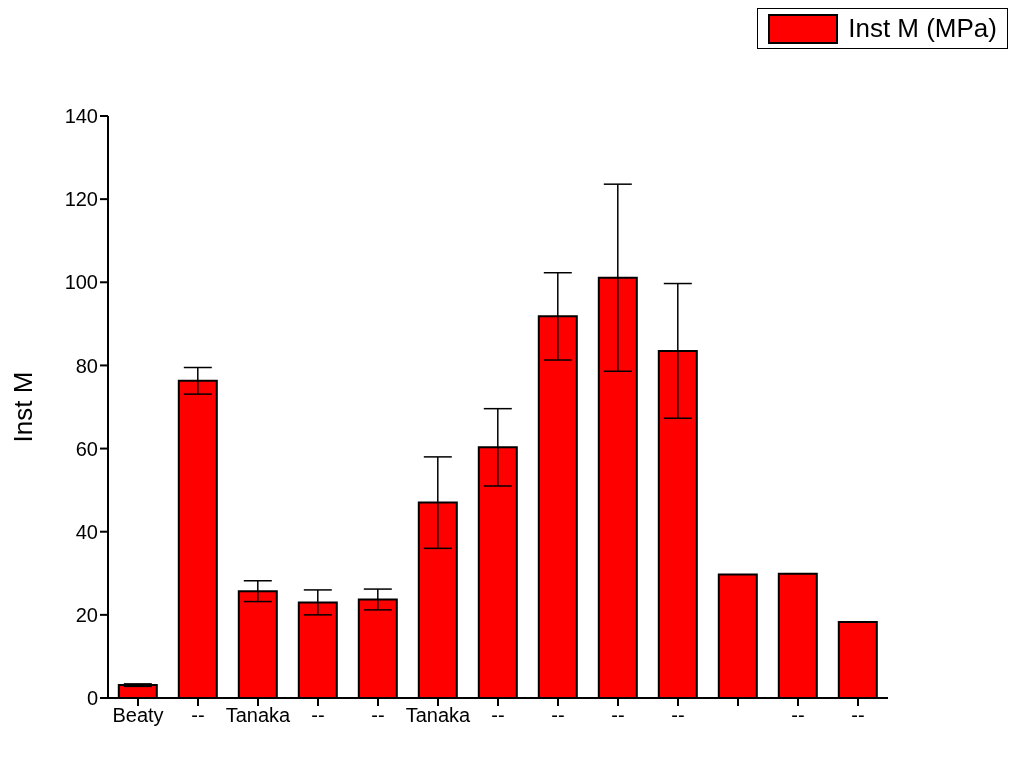 This screenshot has height=757, width=1017. I want to click on y-tick-label: 40, so click(86, 531).